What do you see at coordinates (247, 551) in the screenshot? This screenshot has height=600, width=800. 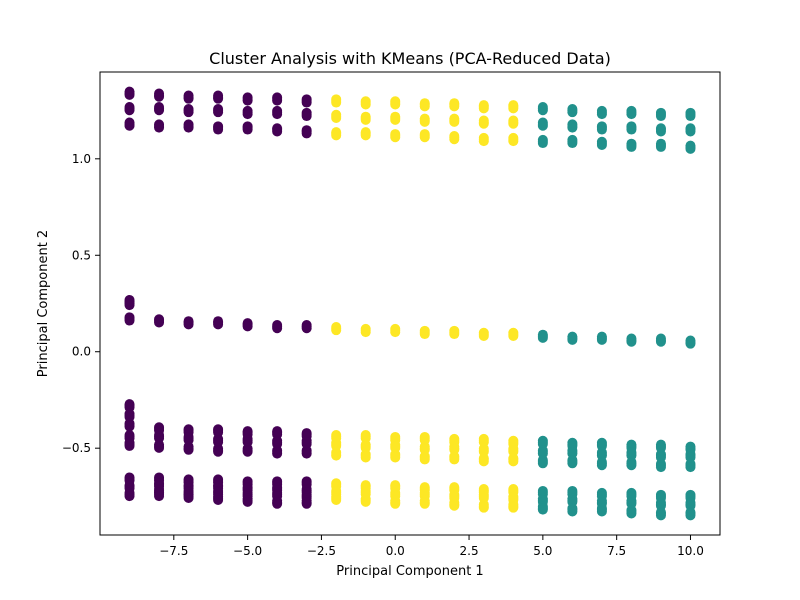 I see `x-tick-label: −5.0` at bounding box center [247, 551].